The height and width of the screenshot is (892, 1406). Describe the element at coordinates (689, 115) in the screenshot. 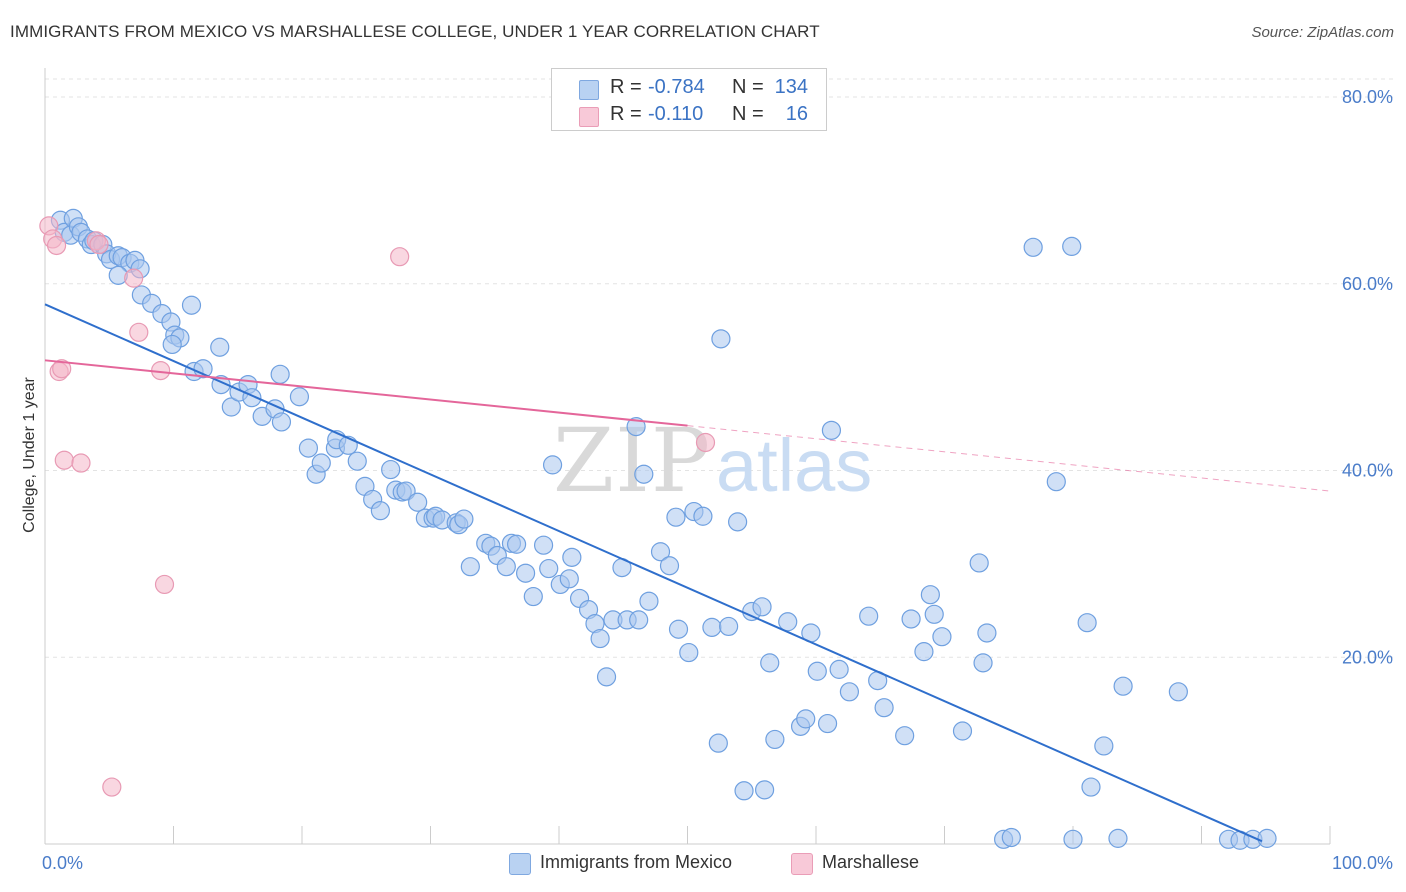

I see `stats-legend-row-marshallese: R = -0.110 N = 16` at that location.